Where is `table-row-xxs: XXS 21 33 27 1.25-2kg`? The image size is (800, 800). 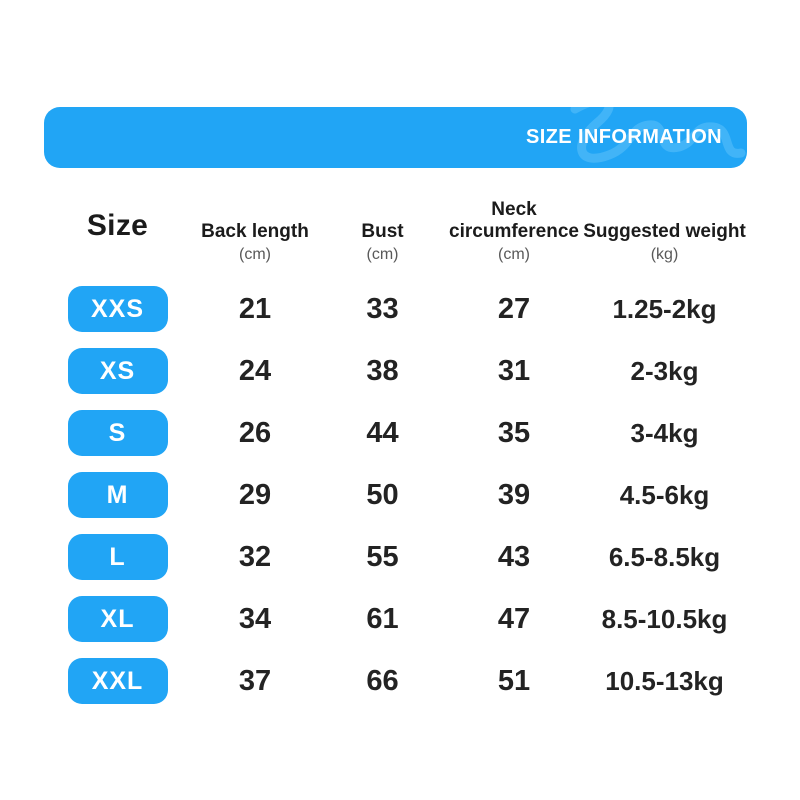 table-row-xxs: XXS 21 33 27 1.25-2kg is located at coordinates (395, 309).